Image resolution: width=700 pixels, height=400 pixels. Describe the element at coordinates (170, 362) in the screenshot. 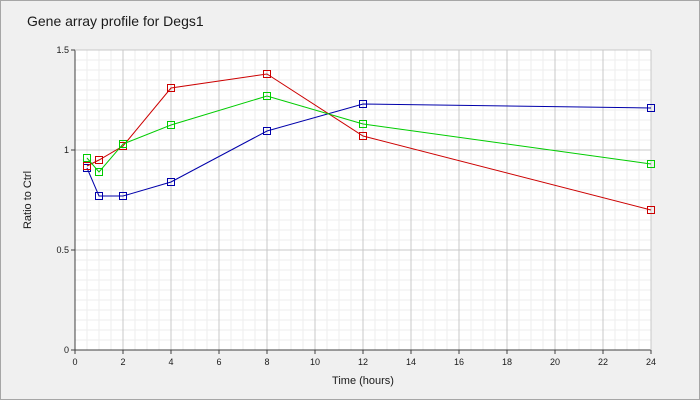

I see `x-tick-label: 4` at that location.